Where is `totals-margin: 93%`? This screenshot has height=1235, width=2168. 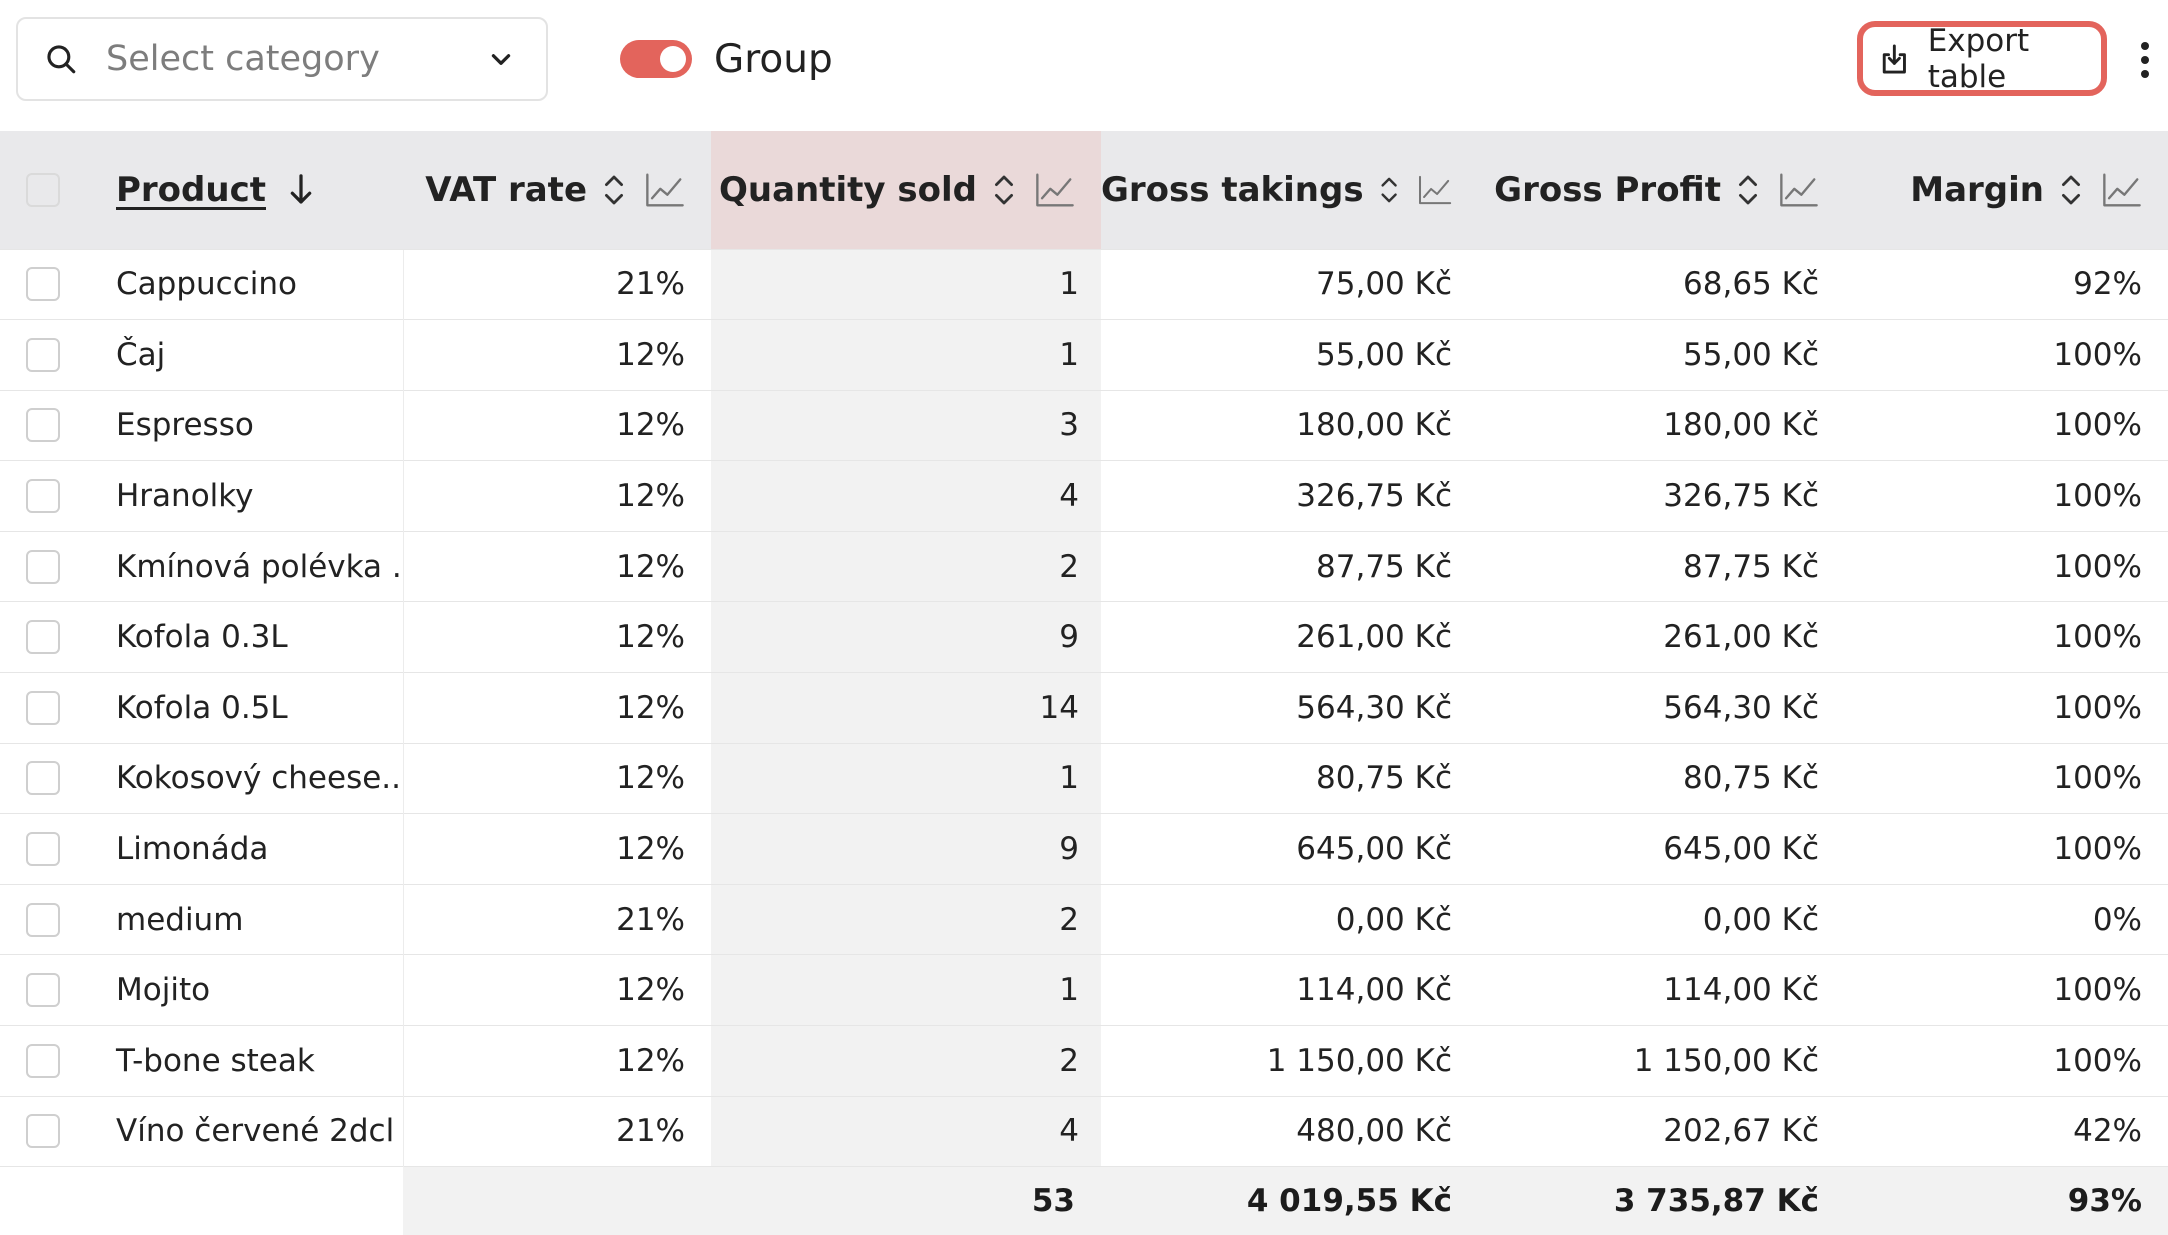
totals-margin: 93% is located at coordinates (2006, 1200).